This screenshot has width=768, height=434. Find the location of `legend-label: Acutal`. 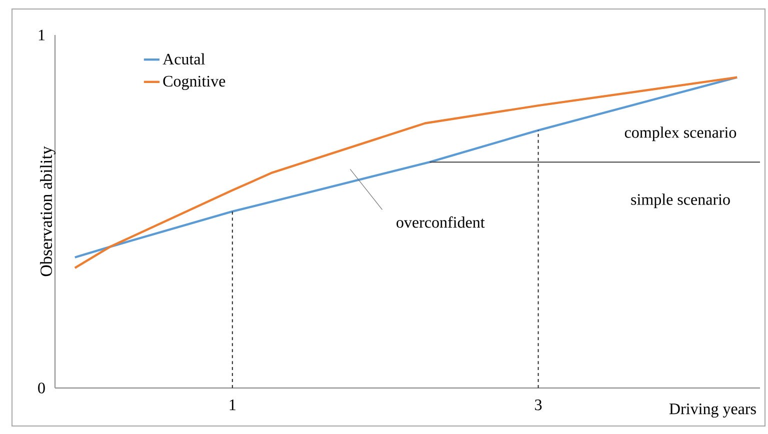

legend-label: Acutal is located at coordinates (183, 59).